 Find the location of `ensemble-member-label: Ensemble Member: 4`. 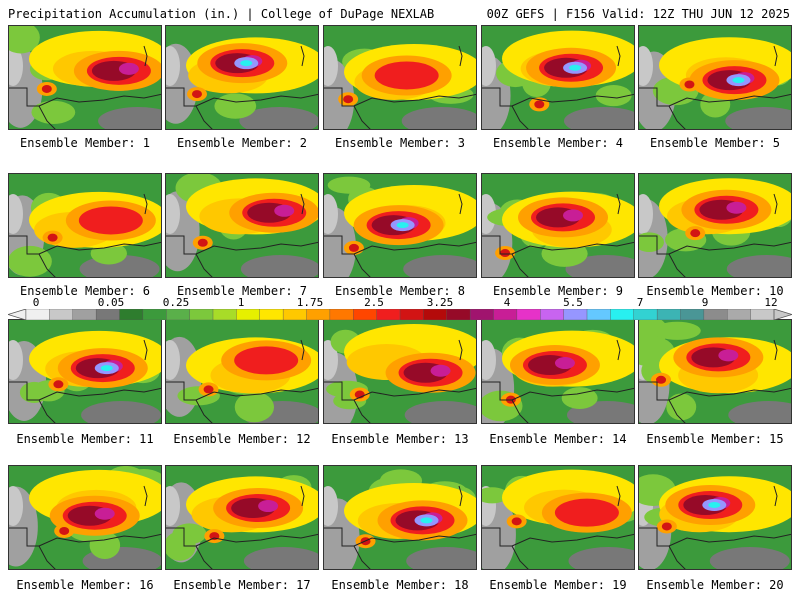

ensemble-member-label: Ensemble Member: 4 is located at coordinates (558, 143).